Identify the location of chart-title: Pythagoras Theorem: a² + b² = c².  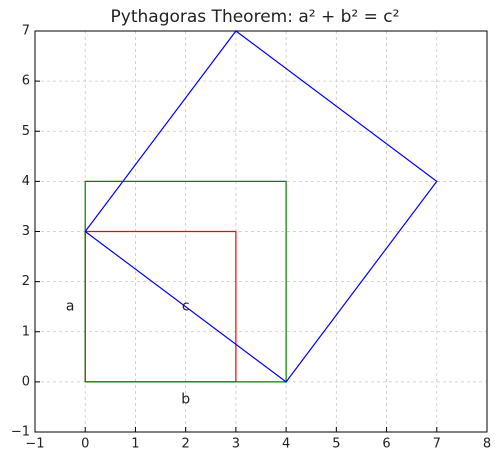
(255, 17).